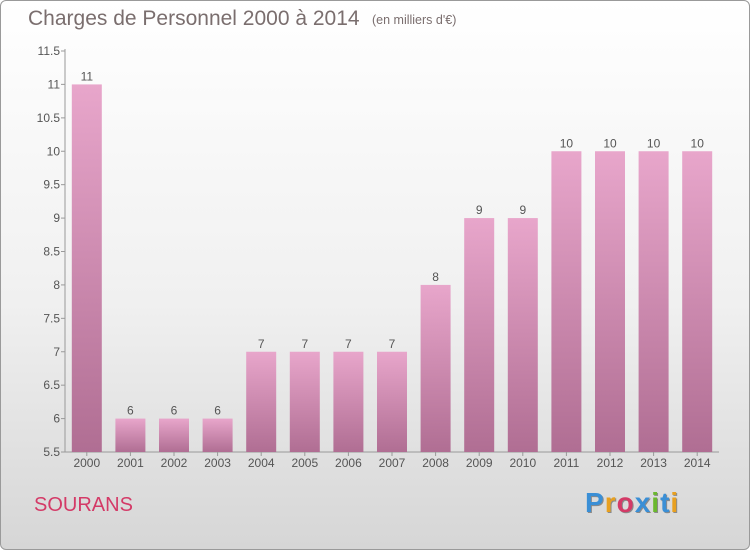 This screenshot has height=550, width=750. I want to click on y-tick-label: 11, so click(54, 84).